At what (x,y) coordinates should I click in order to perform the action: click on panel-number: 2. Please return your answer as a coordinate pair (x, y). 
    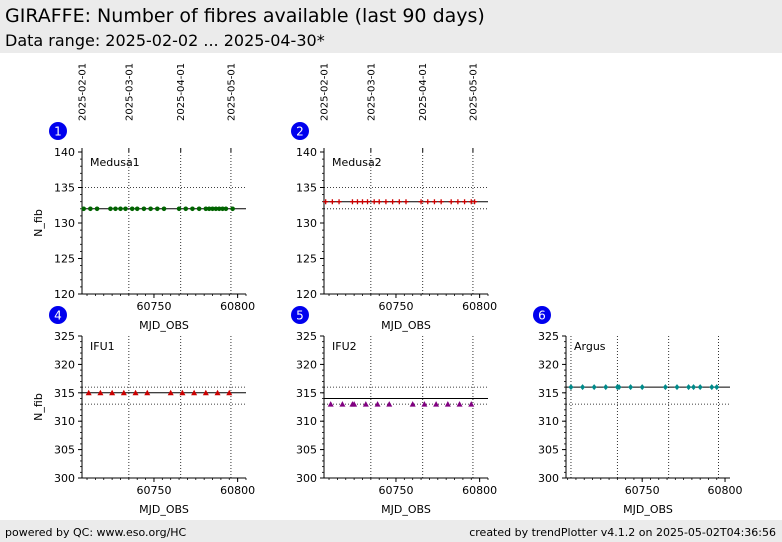
    Looking at the image, I should click on (300, 132).